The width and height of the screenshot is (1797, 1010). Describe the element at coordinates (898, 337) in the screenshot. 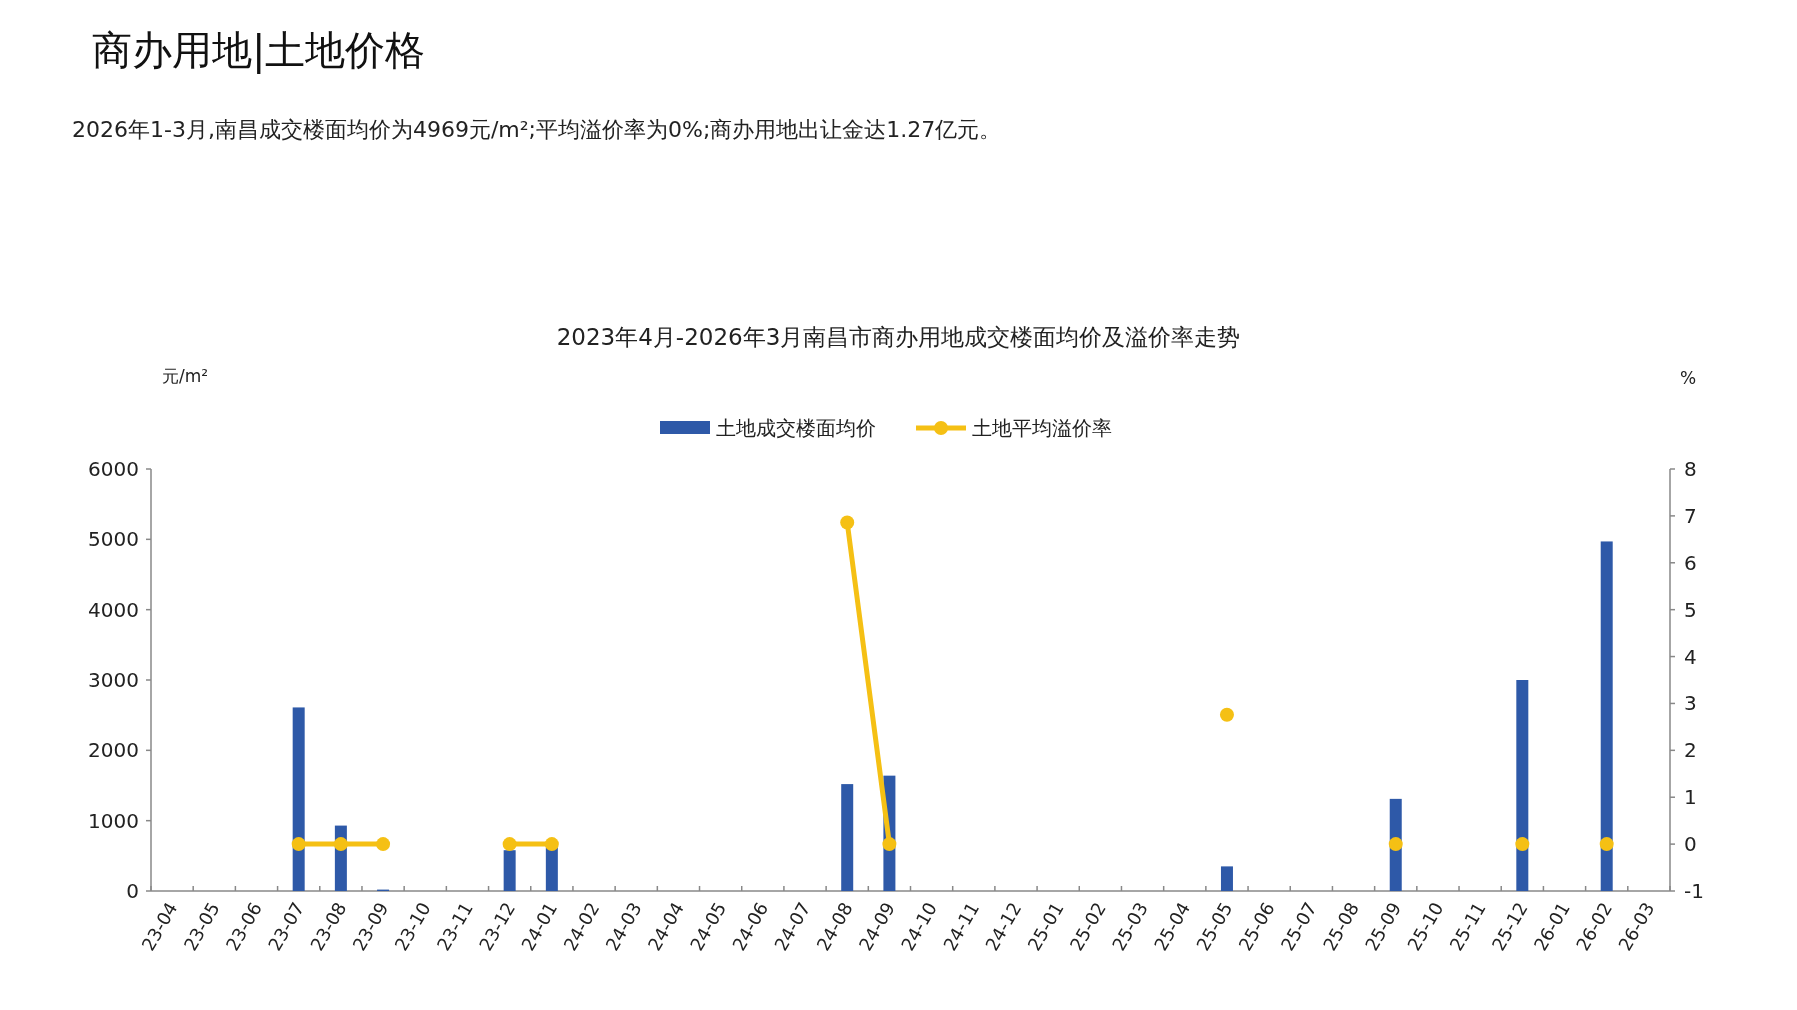

I see `chart-title: 2023年4月-2026年3月南昌市商办用地成交楼面均价及溢价率走势` at that location.